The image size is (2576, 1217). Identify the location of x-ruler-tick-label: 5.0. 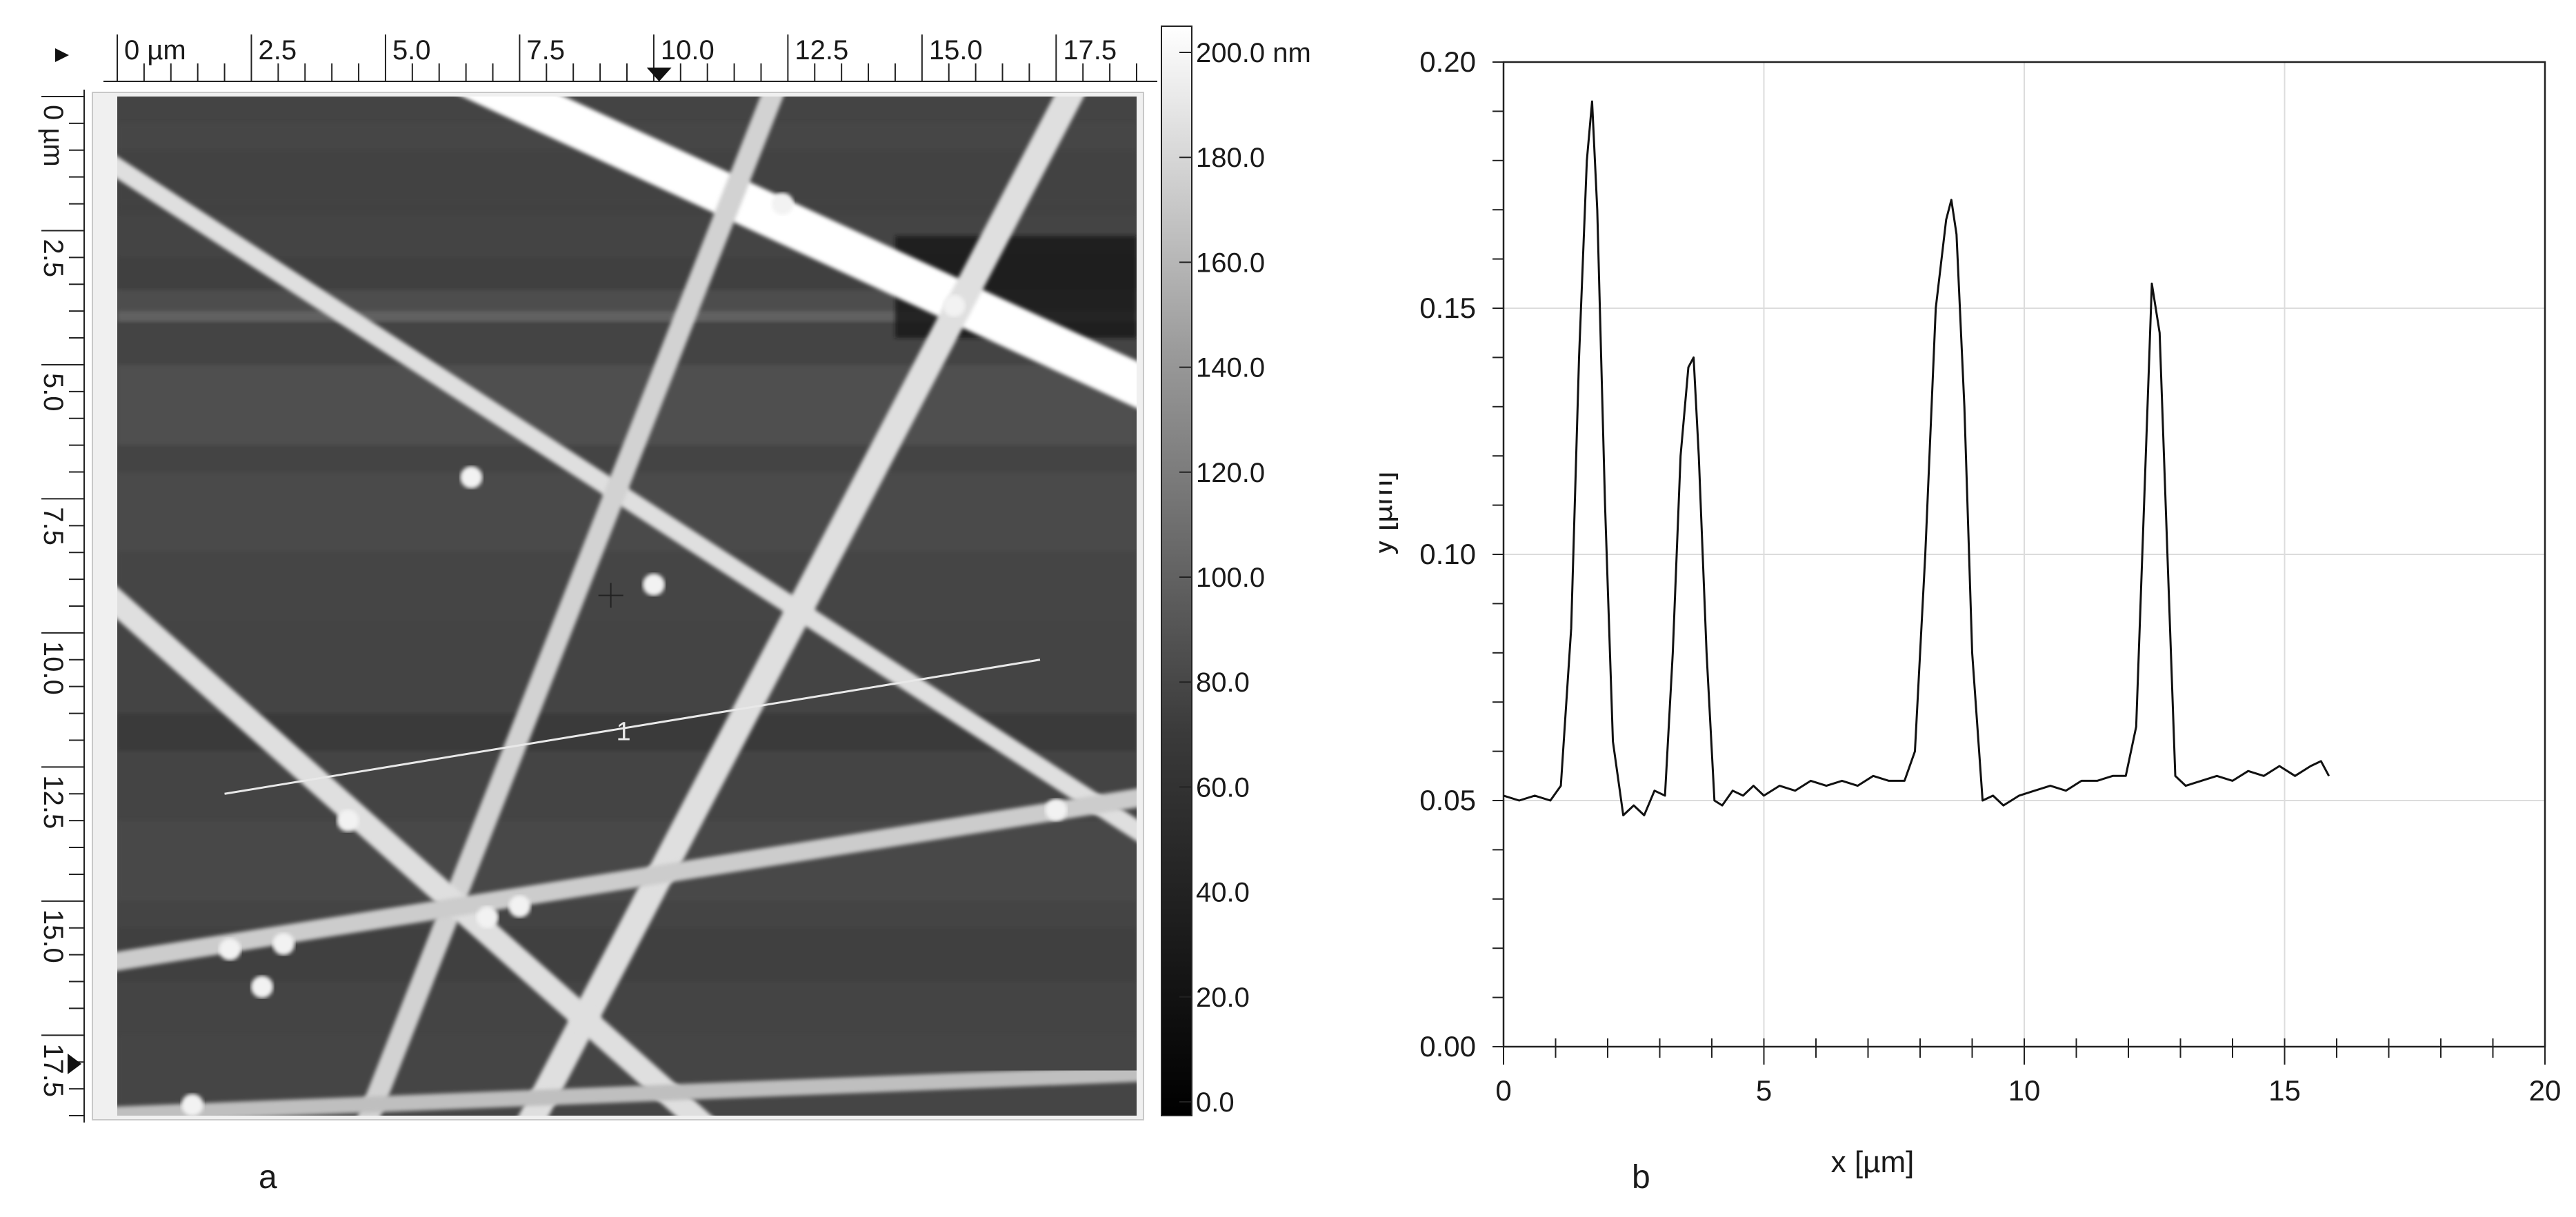
(412, 50).